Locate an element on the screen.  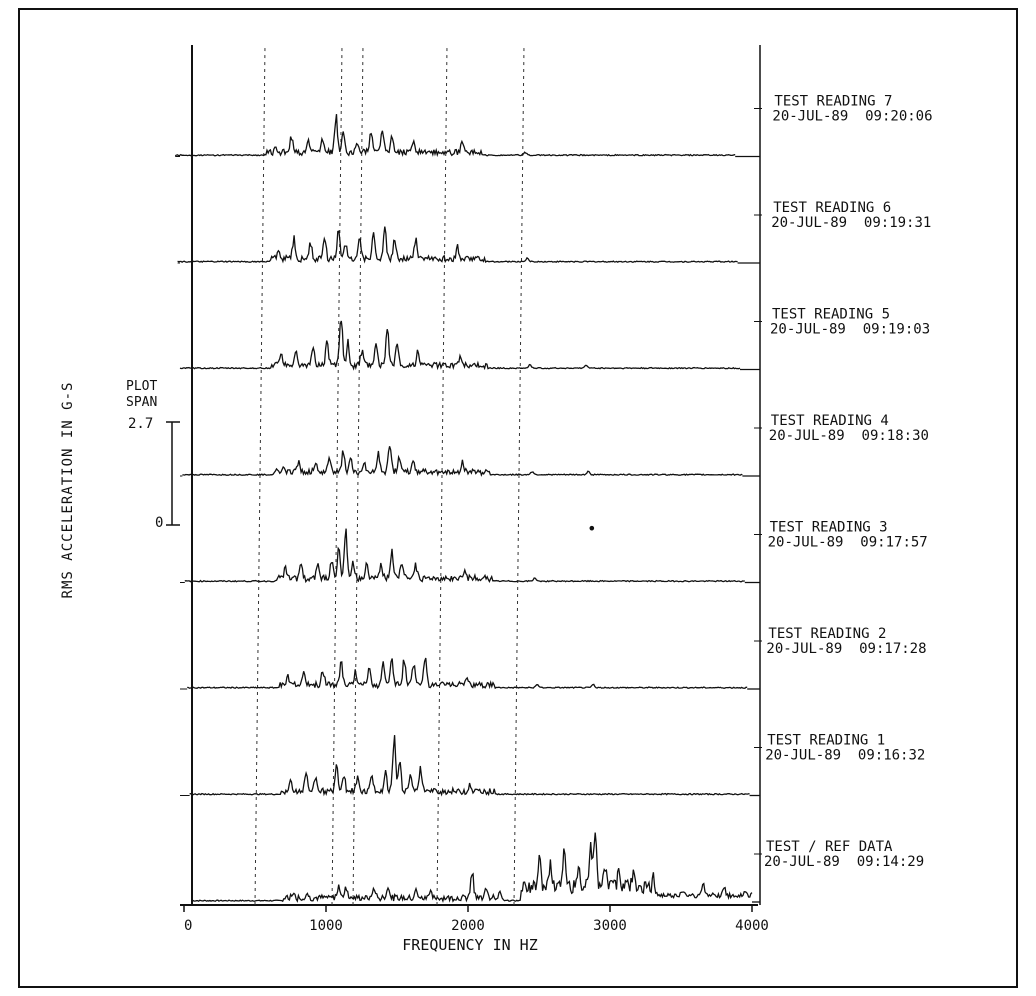
spectrum-trace-ref is located at coordinates (472, 867).